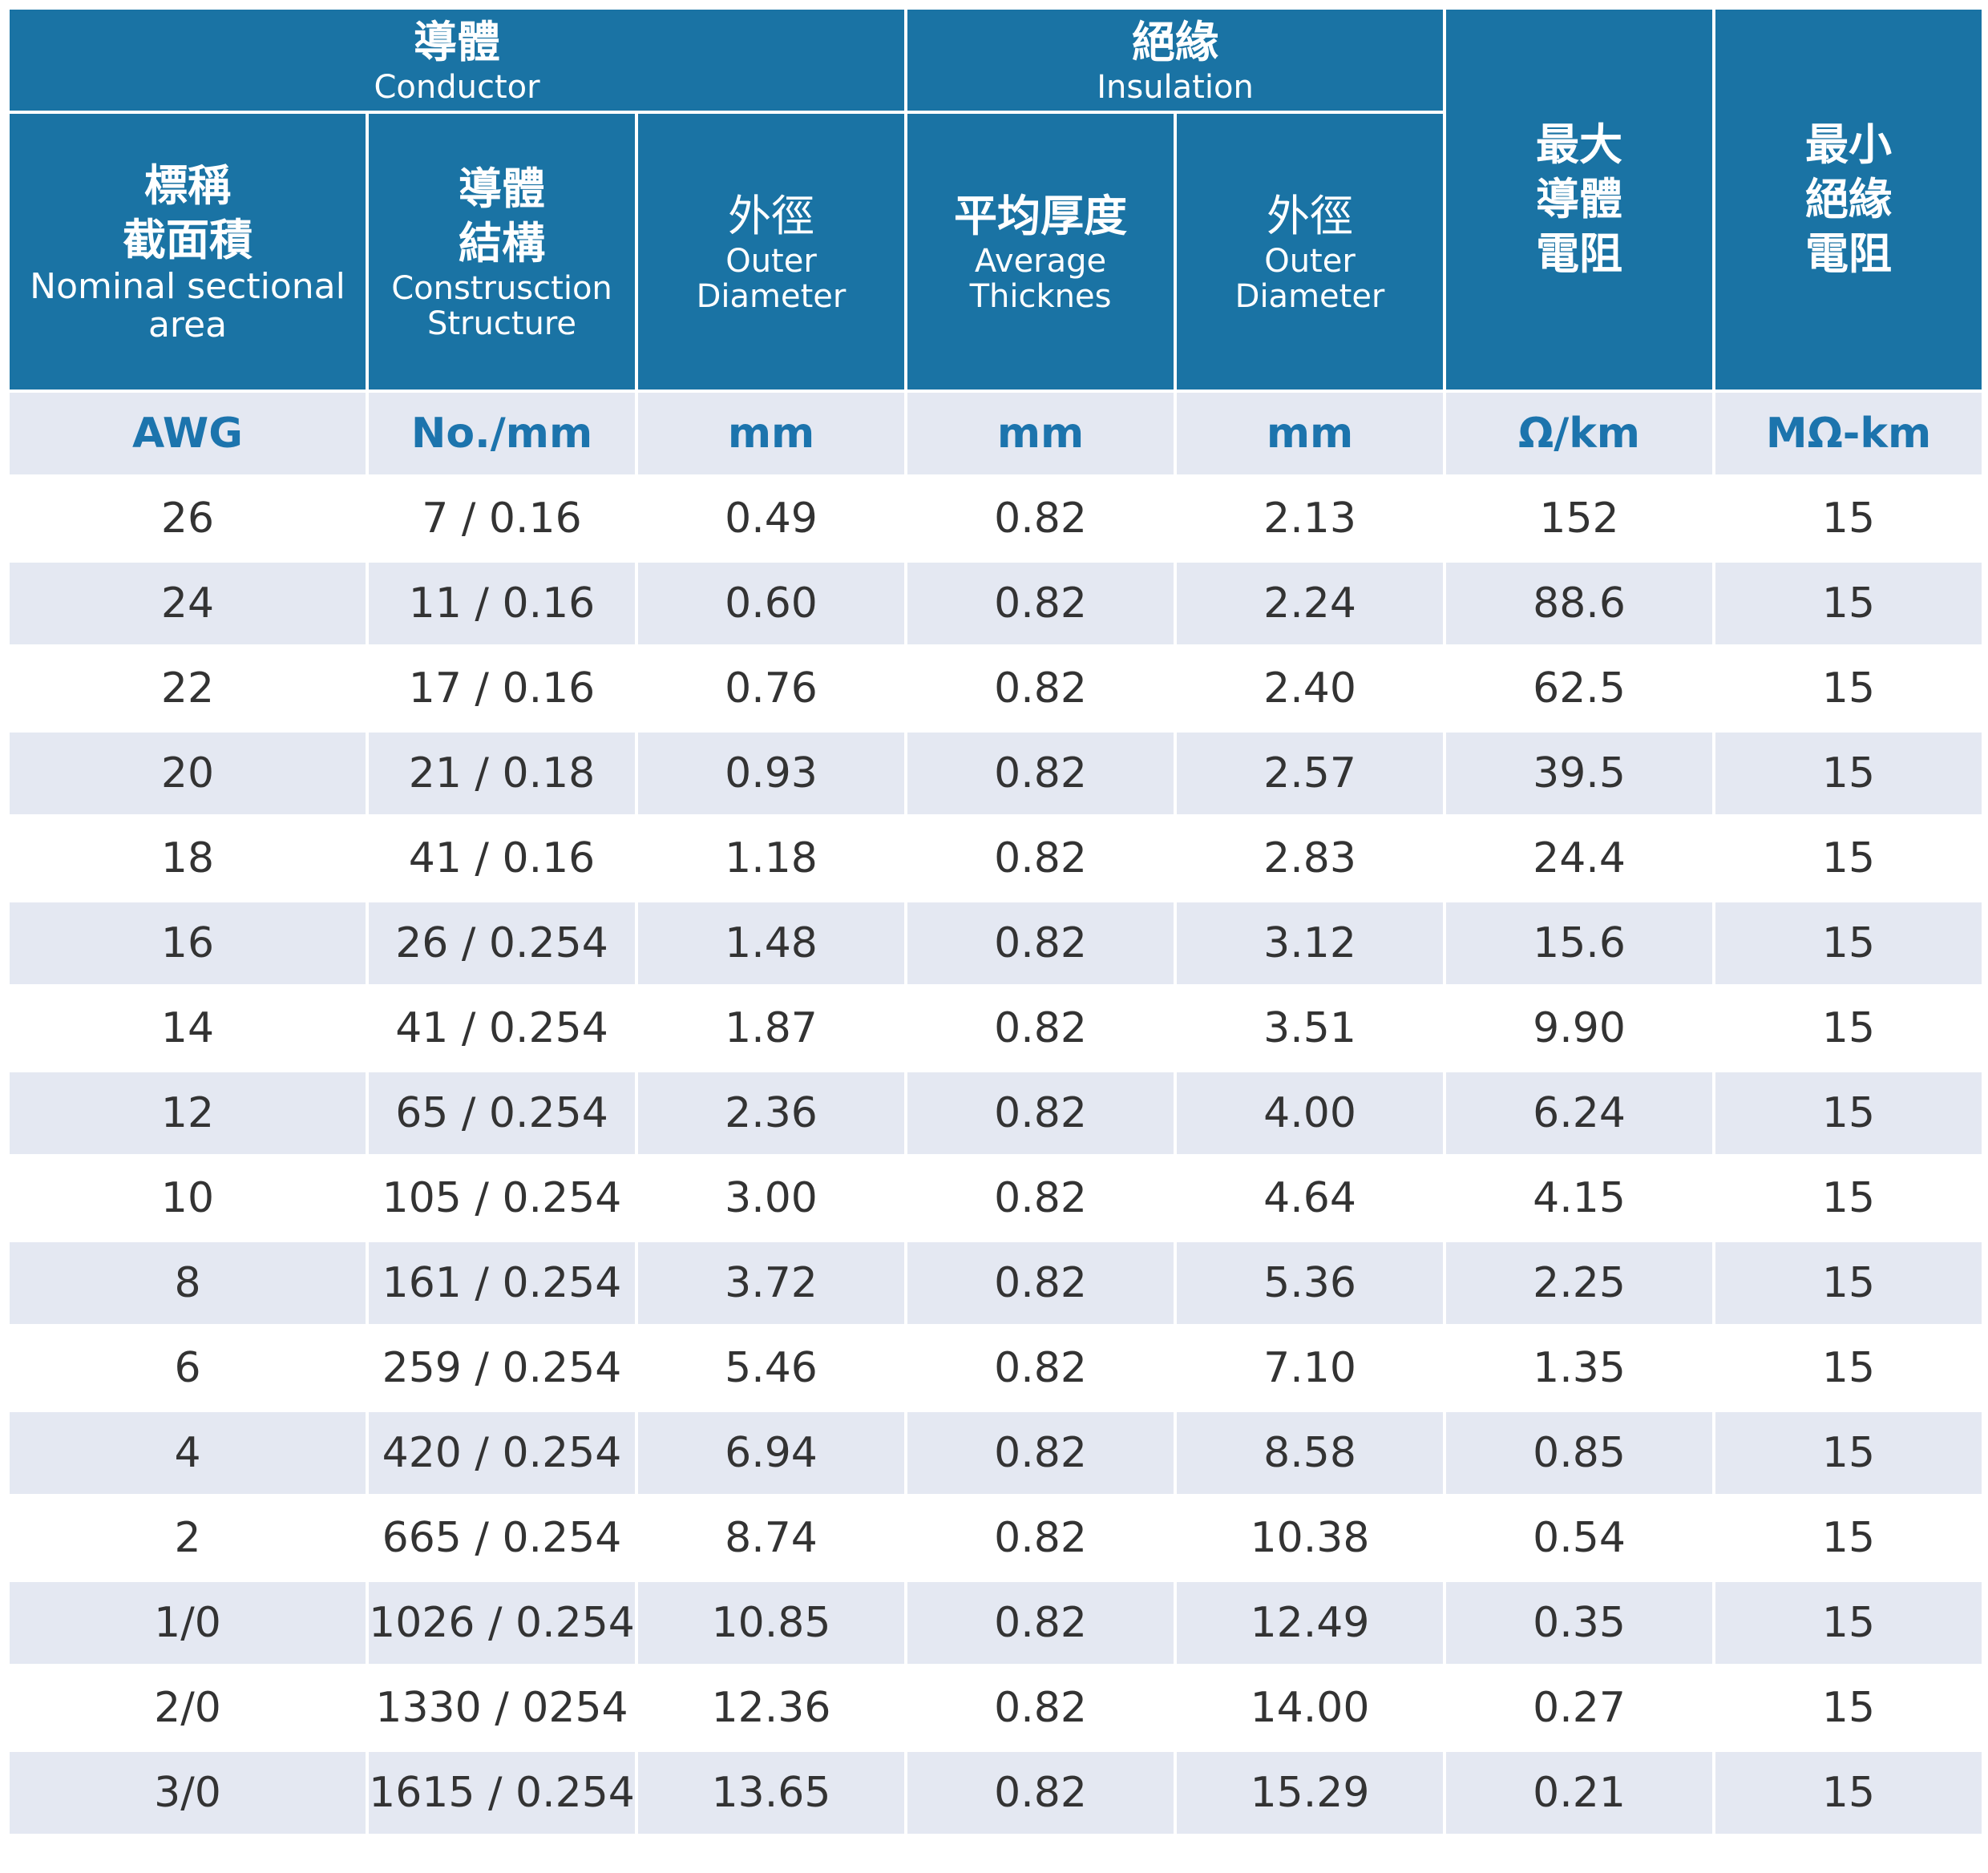 The image size is (1988, 1873). I want to click on max-resistance-header: 最大 導體 電阻, so click(1579, 200).